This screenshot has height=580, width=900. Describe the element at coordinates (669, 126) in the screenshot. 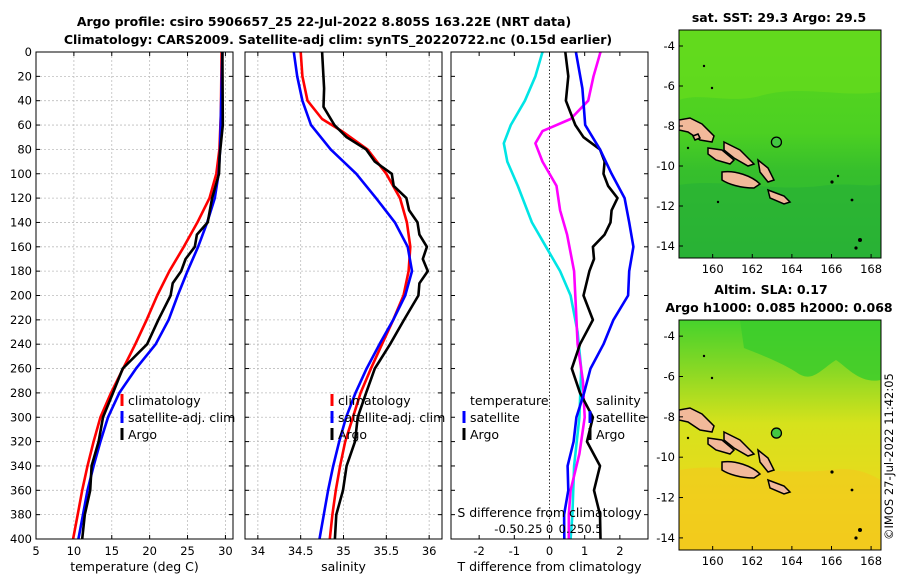

I see `y-tick-label: -8` at that location.